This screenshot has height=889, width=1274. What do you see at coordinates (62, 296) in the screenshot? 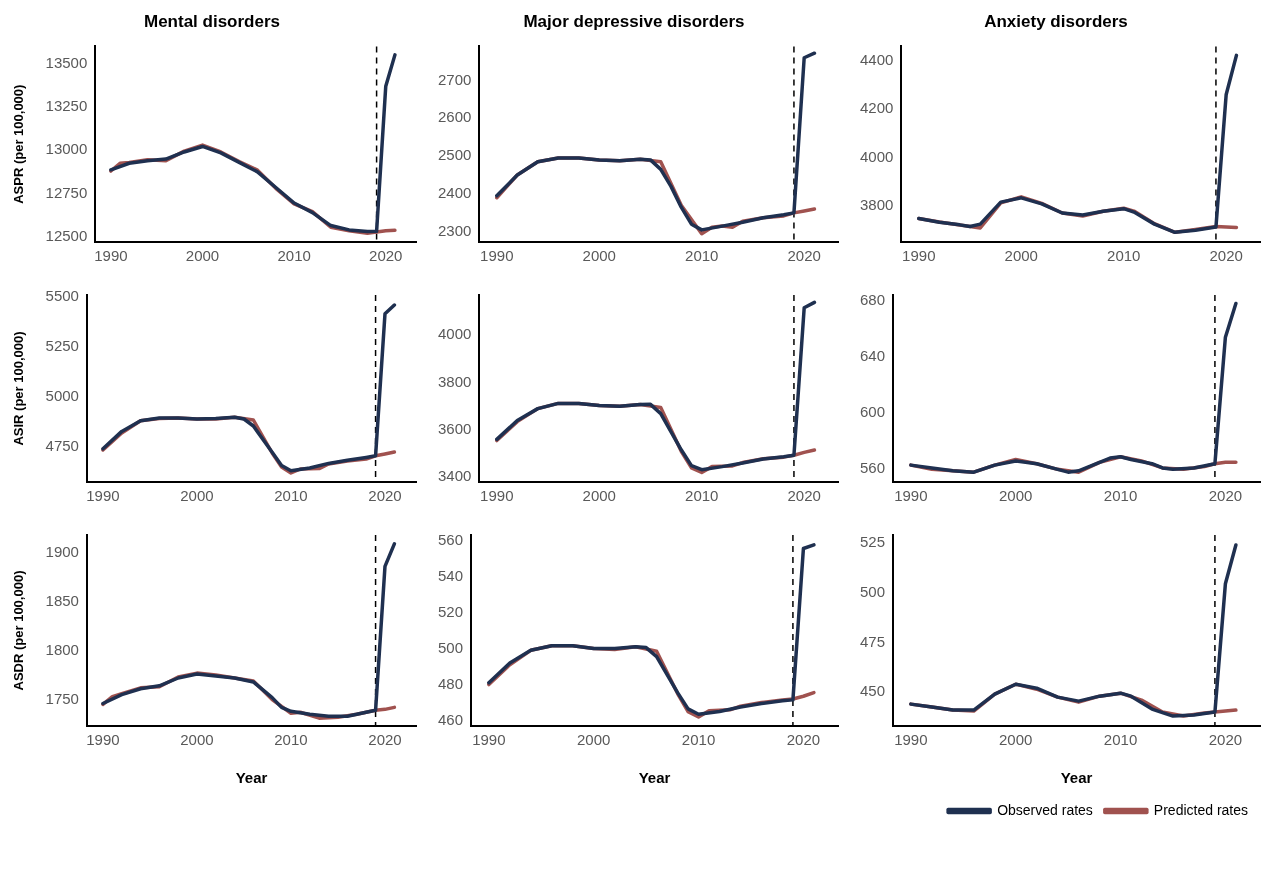
I see `y-tick-label: 5500` at bounding box center [62, 296].